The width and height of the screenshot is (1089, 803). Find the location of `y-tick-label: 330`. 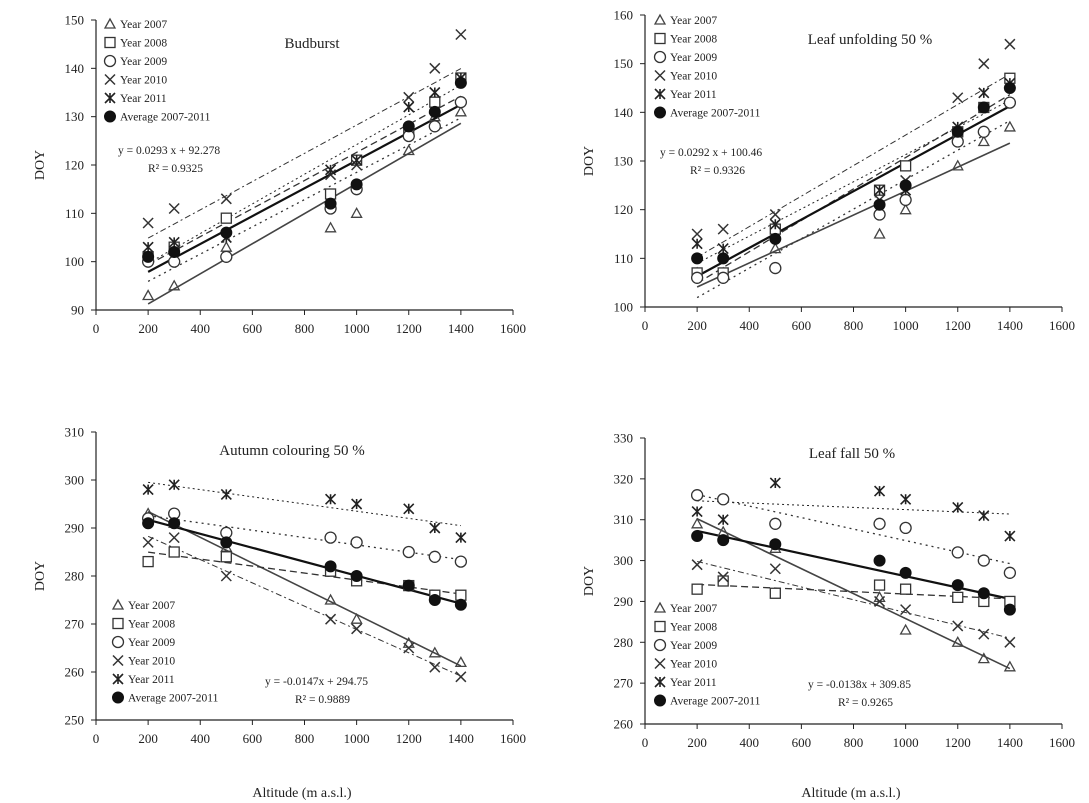

y-tick-label: 330 is located at coordinates (624, 438).